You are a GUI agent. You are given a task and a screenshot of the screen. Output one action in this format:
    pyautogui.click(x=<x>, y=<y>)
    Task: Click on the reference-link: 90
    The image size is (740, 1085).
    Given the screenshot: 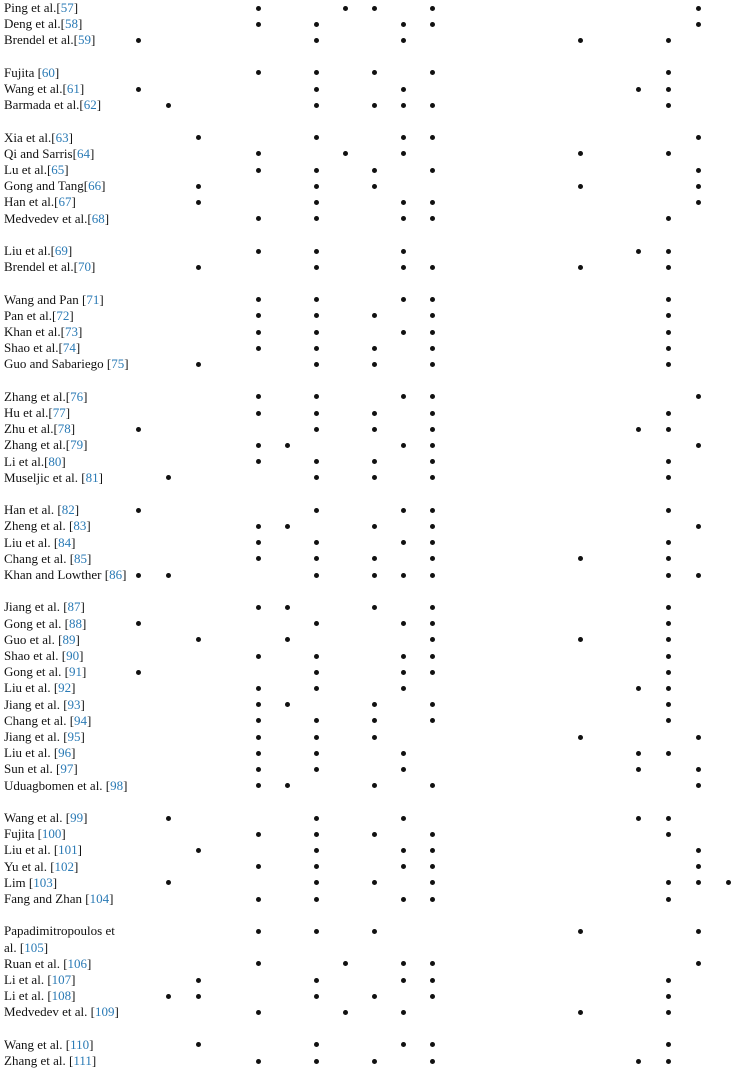 What is the action you would take?
    pyautogui.click(x=73, y=655)
    